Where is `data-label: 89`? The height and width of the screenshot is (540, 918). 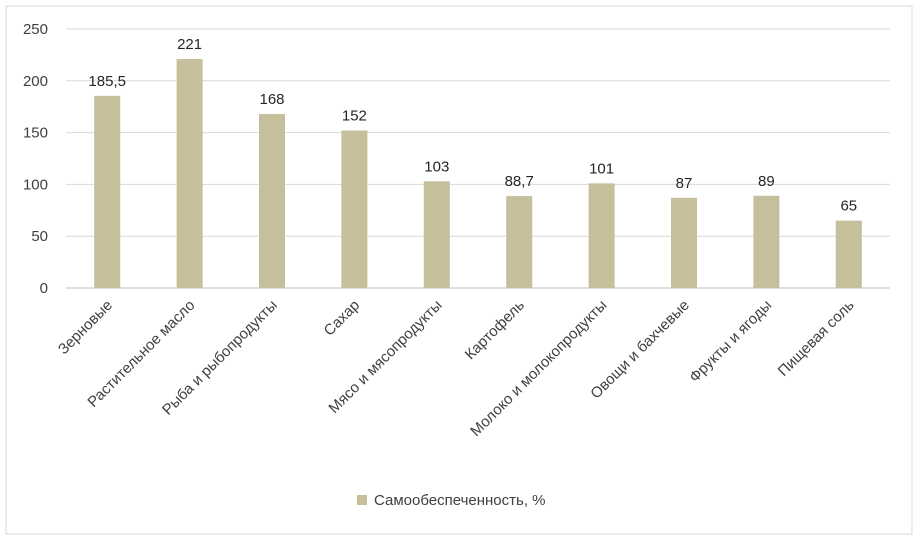 data-label: 89 is located at coordinates (766, 181).